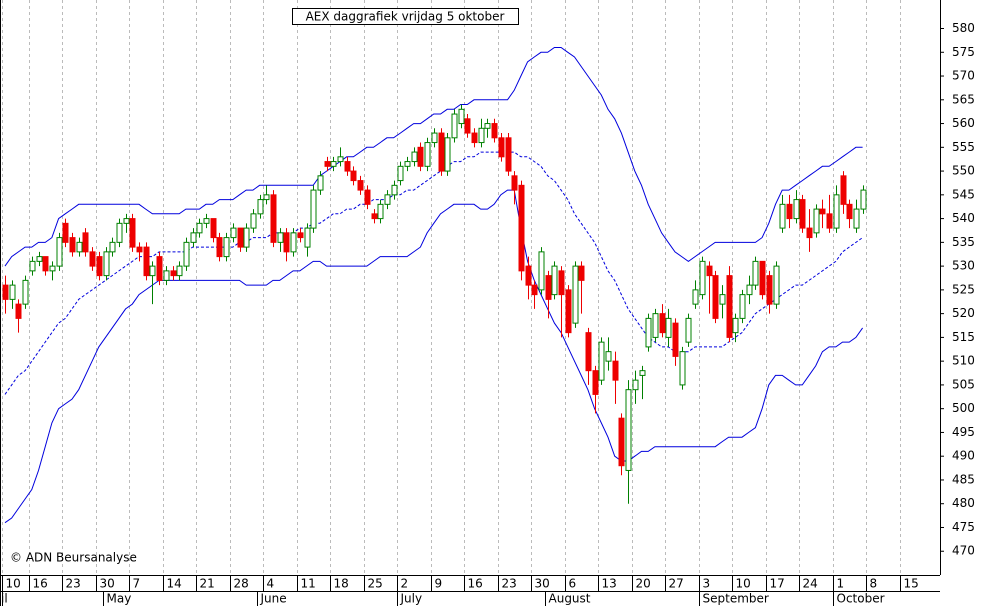  I want to click on x-tick-label: 24, so click(810, 584).